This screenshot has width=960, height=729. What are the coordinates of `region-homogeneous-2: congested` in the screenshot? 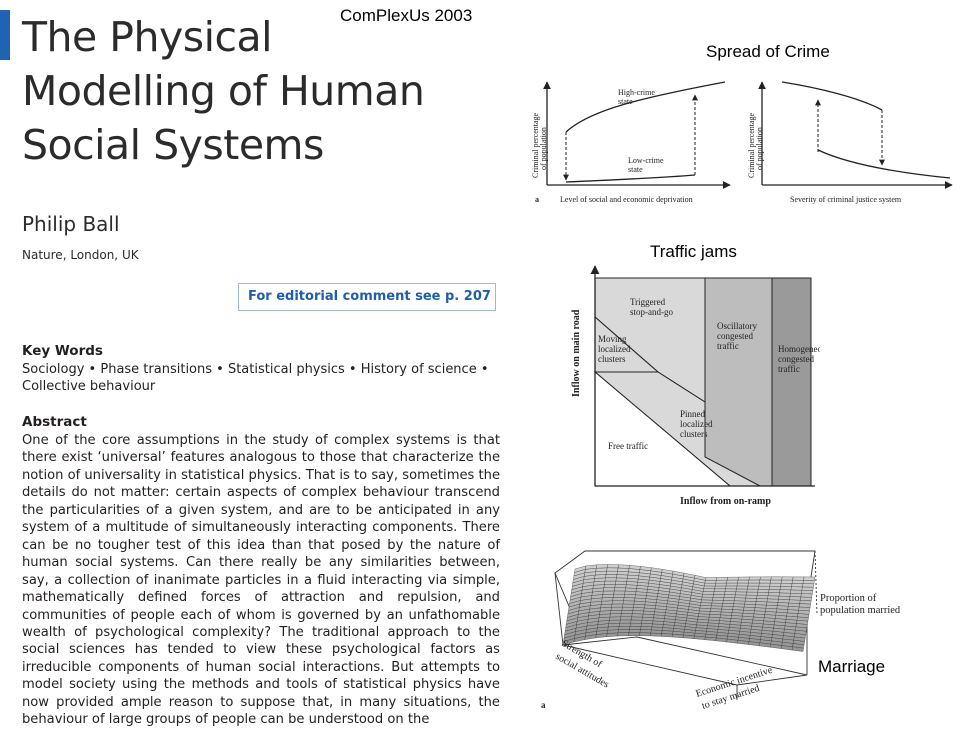 It's located at (796, 359).